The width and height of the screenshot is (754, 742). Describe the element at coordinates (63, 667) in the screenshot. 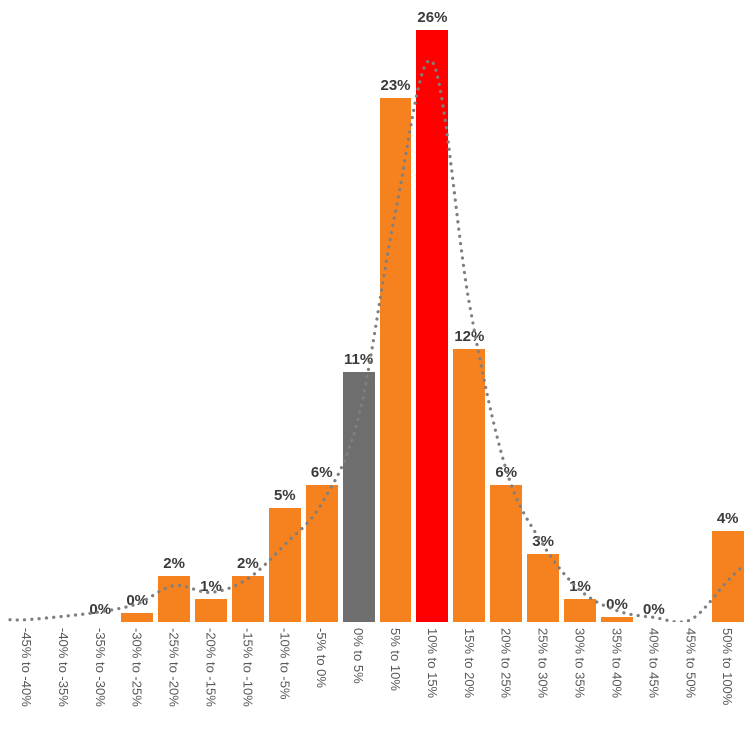

I see `x-axis-label: -40% to -35%` at that location.